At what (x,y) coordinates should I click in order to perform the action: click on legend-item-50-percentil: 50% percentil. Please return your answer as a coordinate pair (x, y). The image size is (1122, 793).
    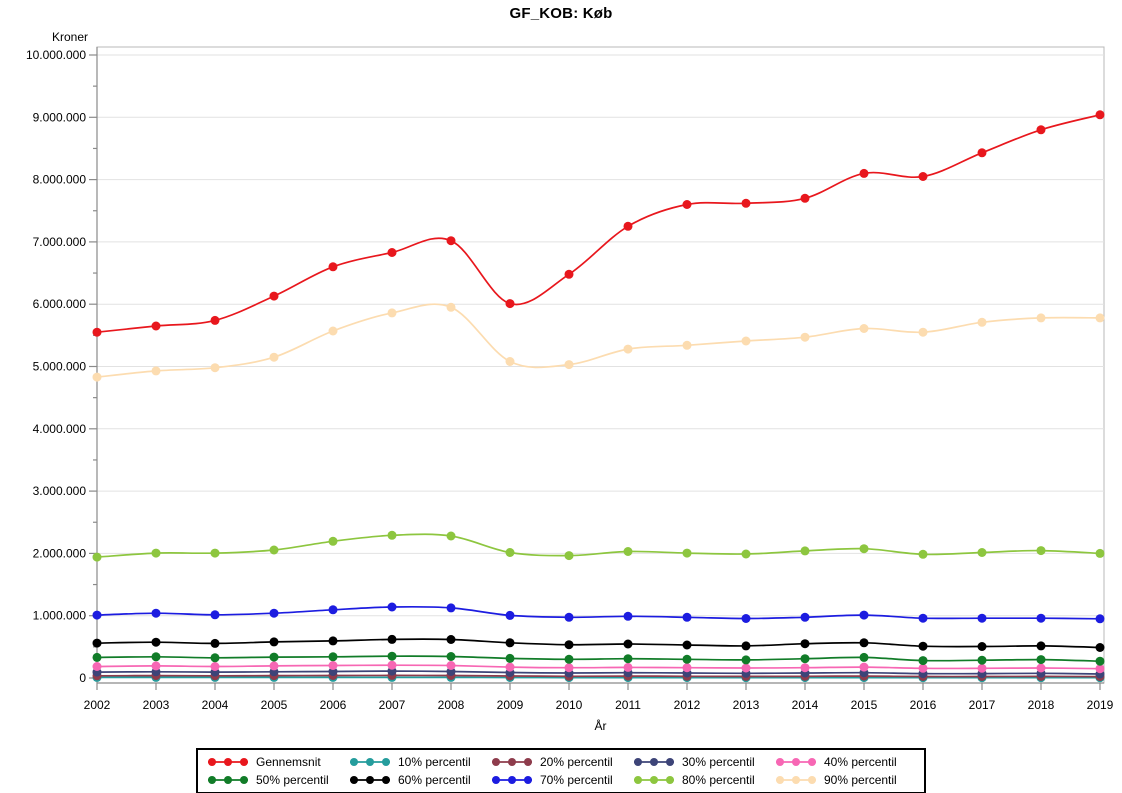
    Looking at the image, I should click on (277, 779).